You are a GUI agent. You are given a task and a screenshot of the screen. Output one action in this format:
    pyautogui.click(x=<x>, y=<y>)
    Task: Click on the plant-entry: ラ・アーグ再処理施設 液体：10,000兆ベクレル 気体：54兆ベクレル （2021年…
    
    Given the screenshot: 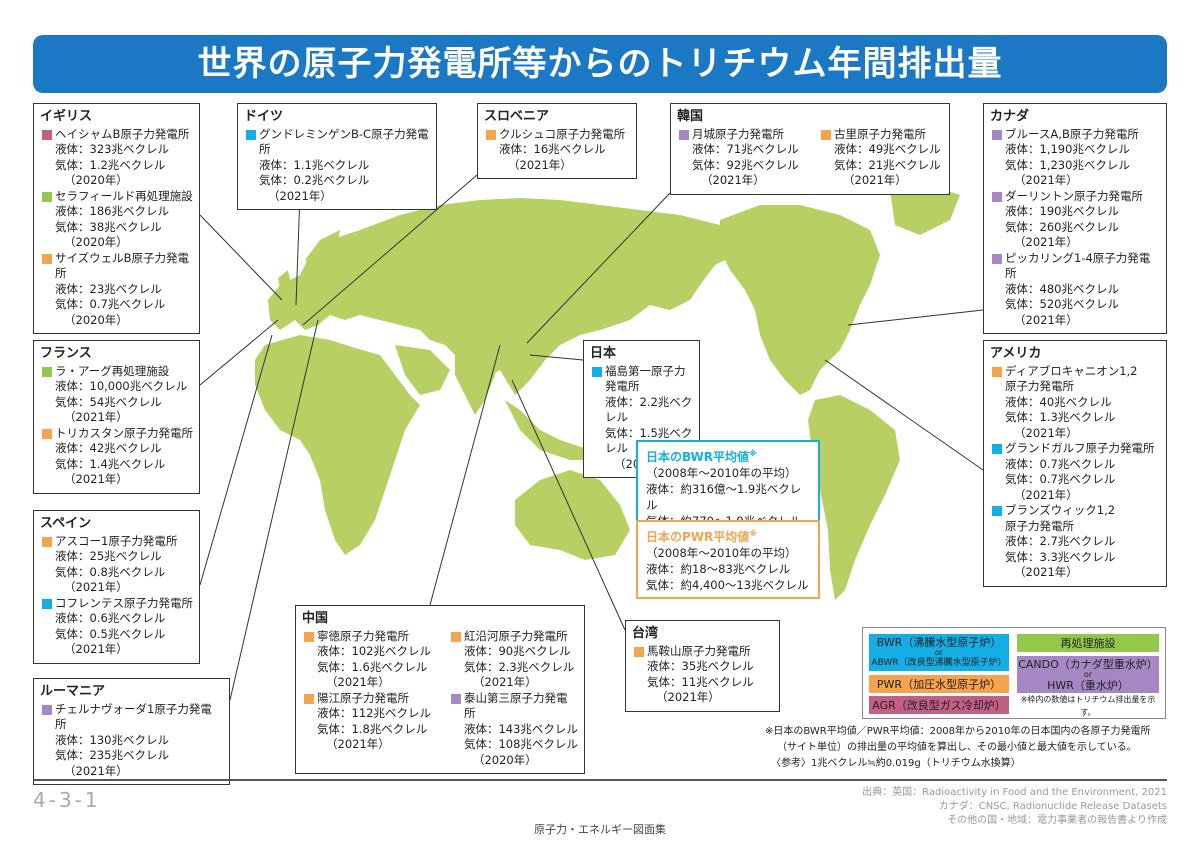 What is the action you would take?
    pyautogui.click(x=116, y=395)
    